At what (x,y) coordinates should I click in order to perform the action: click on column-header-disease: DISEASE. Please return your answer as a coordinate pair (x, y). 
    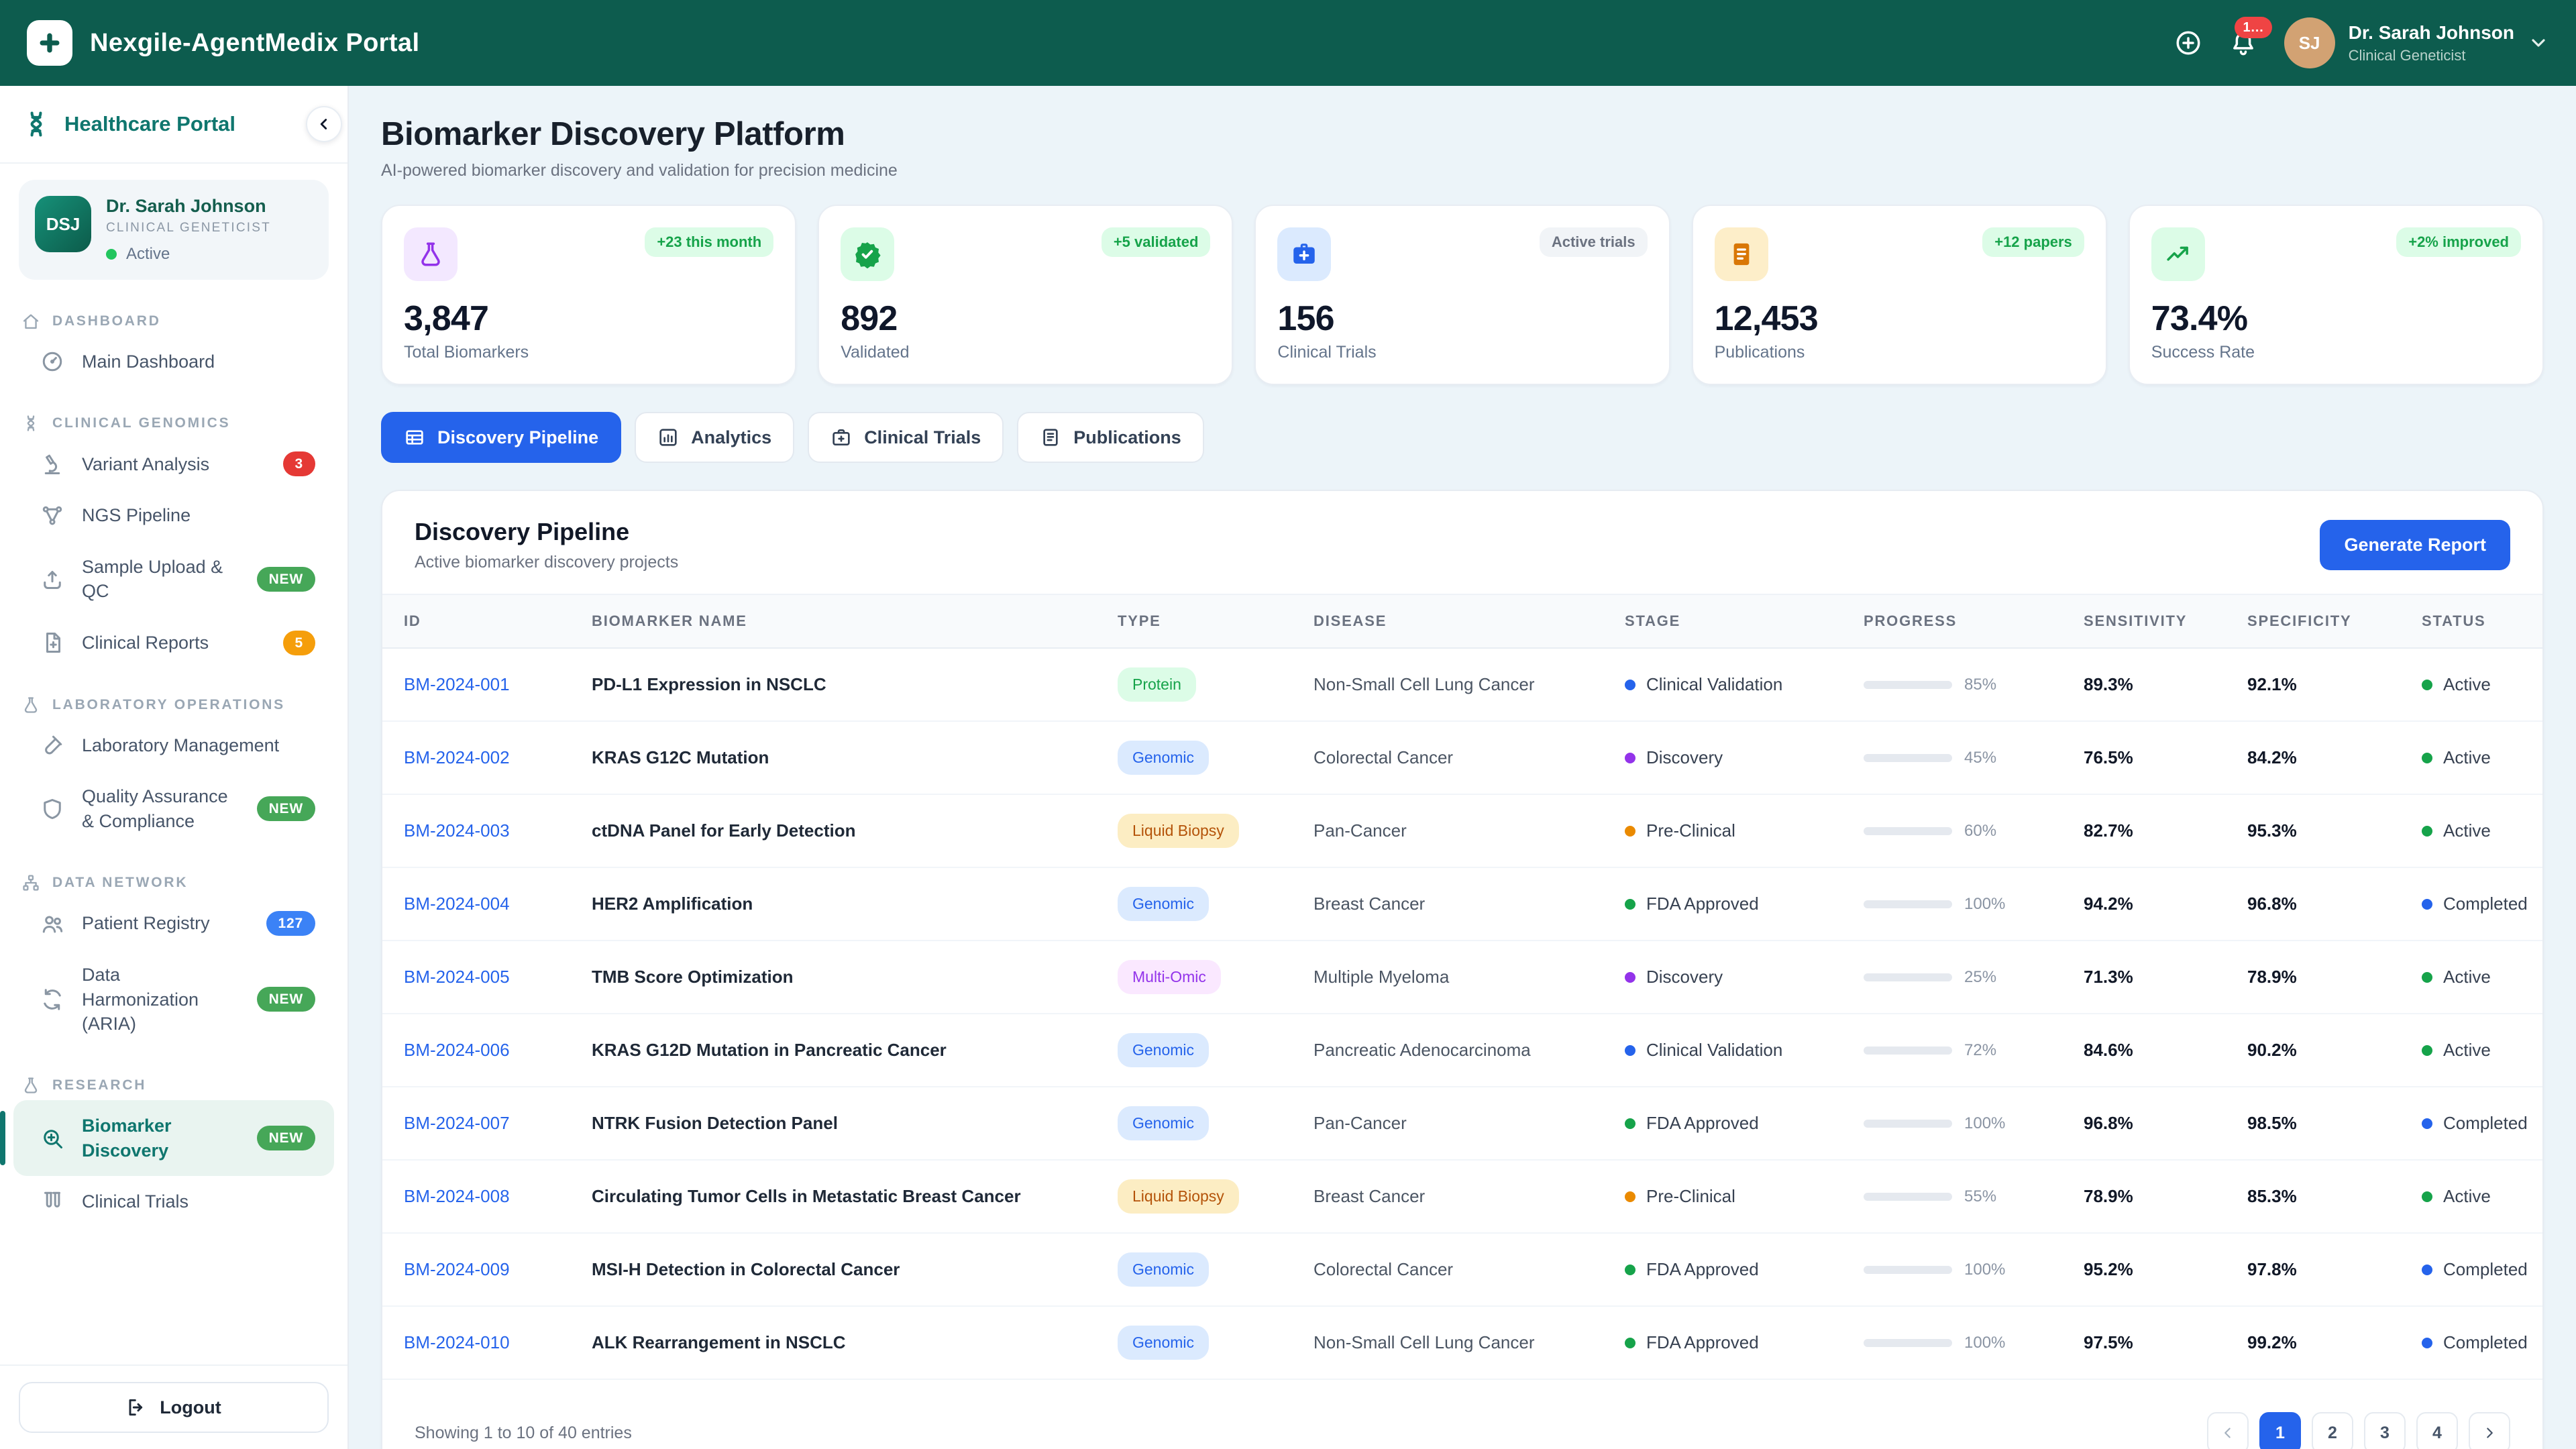
    Looking at the image, I should click on (1447, 621).